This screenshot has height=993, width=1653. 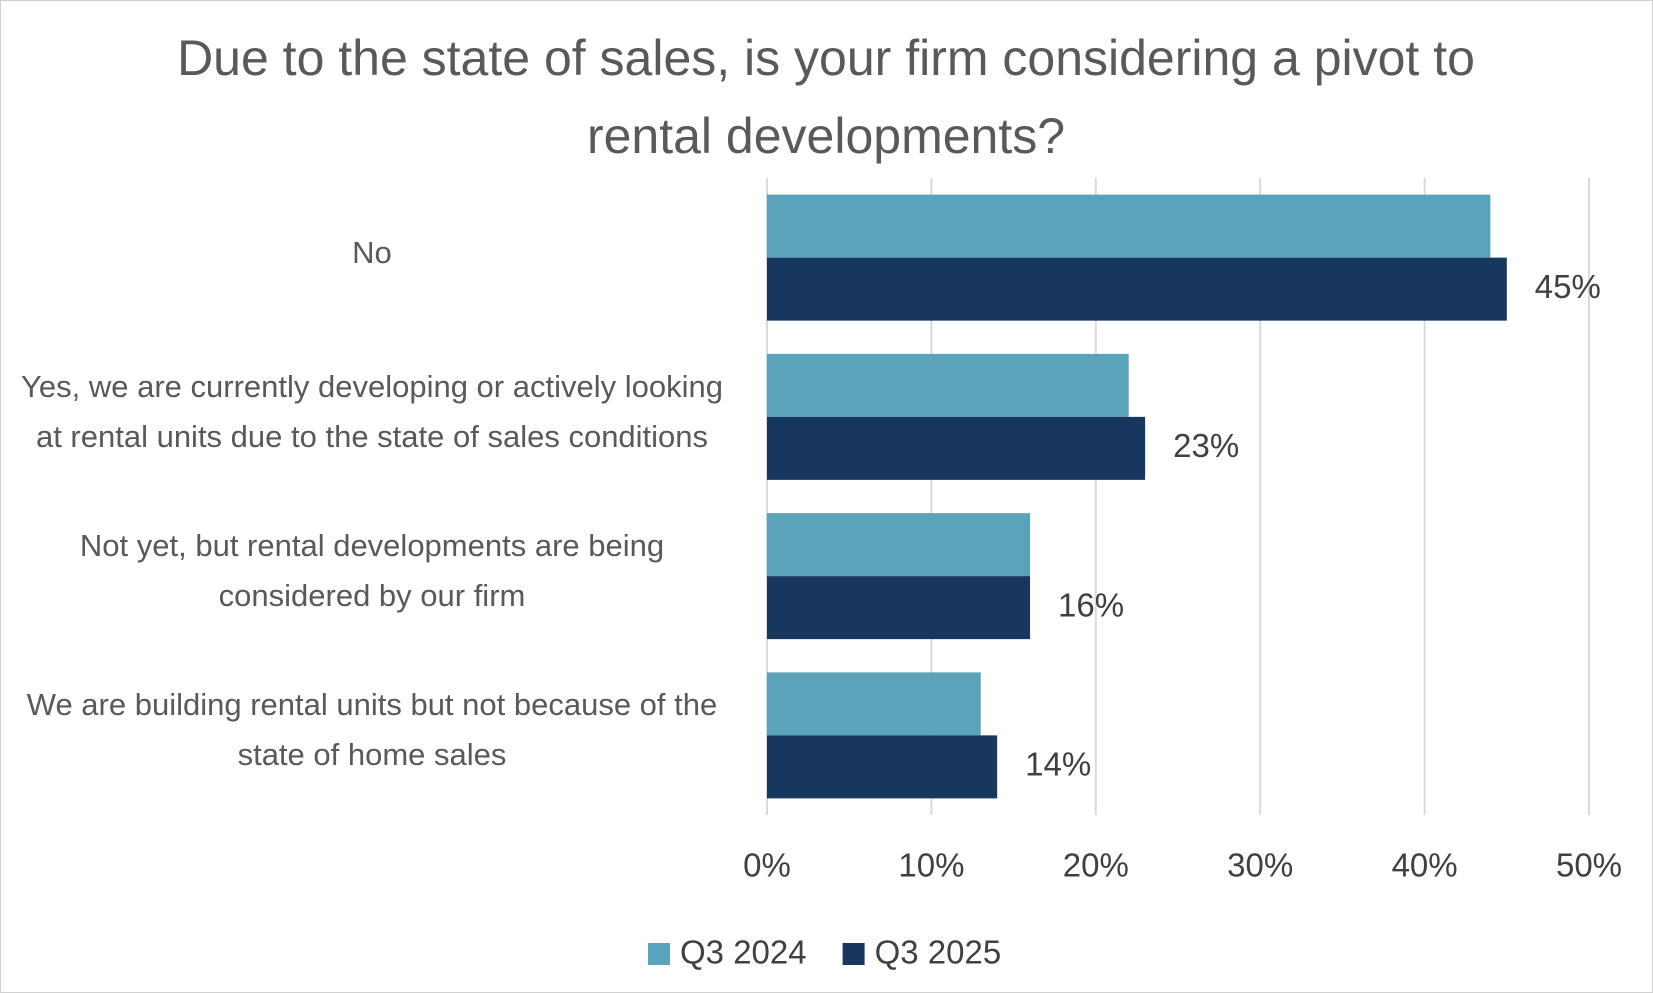 I want to click on data-label: 14%, so click(x=1058, y=764).